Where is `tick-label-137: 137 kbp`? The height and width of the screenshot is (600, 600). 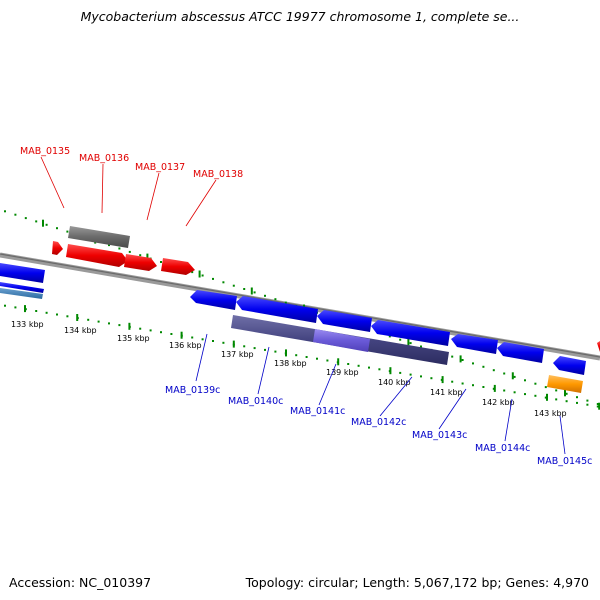
tick-label-137: 137 kbp is located at coordinates (237, 354).